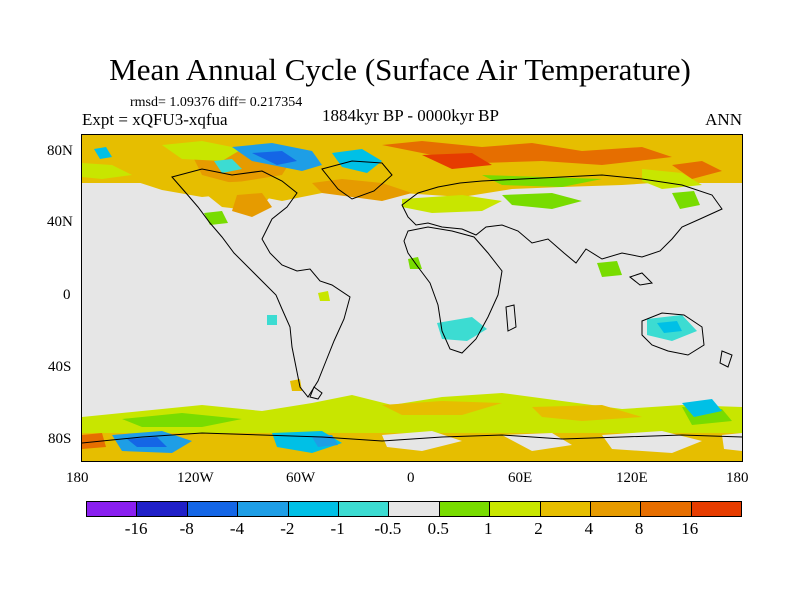 This screenshot has height=600, width=800. What do you see at coordinates (412, 168) in the screenshot?
I see `arctic-warm-anomaly` at bounding box center [412, 168].